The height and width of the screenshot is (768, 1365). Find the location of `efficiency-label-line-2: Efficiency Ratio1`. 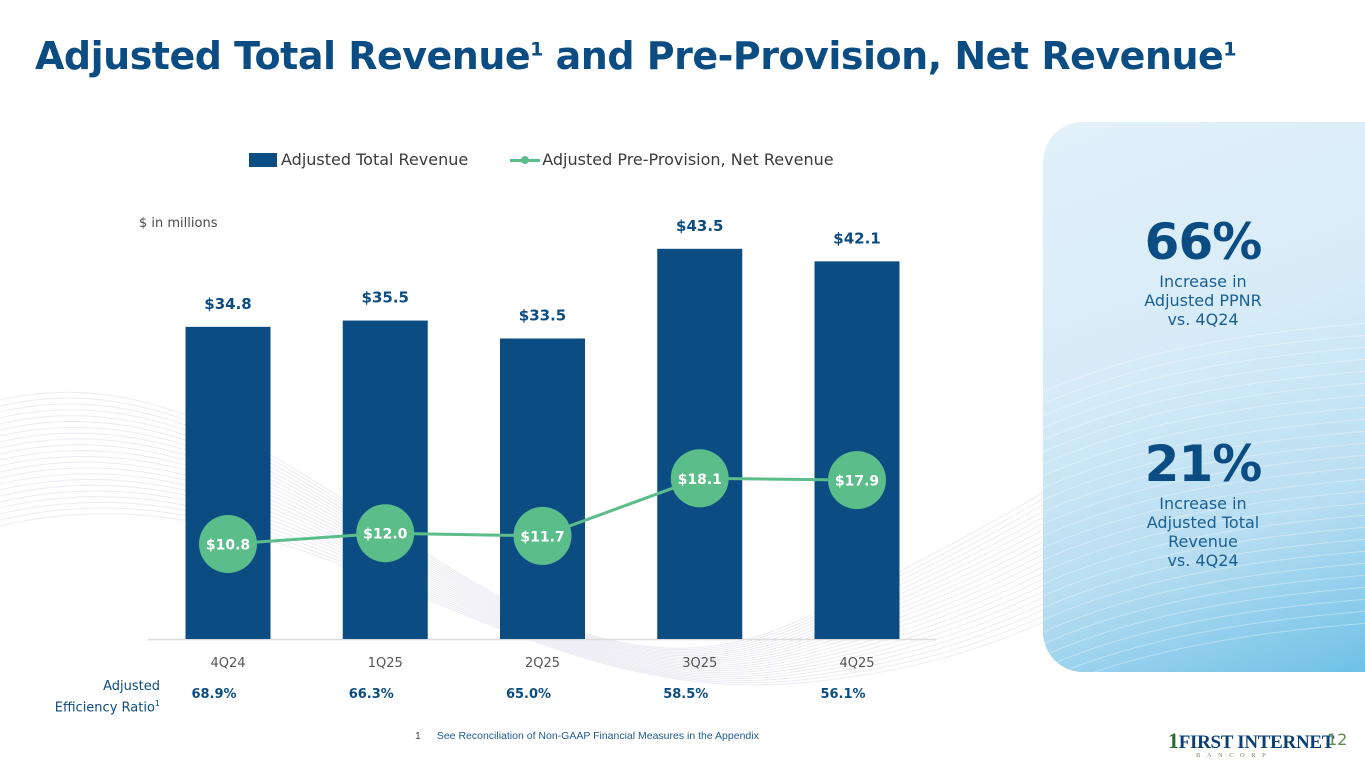

efficiency-label-line-2: Efficiency Ratio1 is located at coordinates (107, 705).